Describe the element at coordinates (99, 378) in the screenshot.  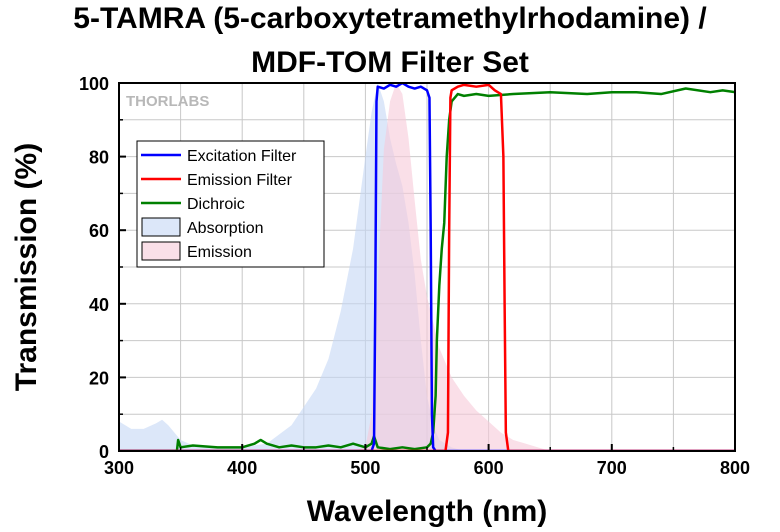
I see `y-tick-label: 20` at that location.